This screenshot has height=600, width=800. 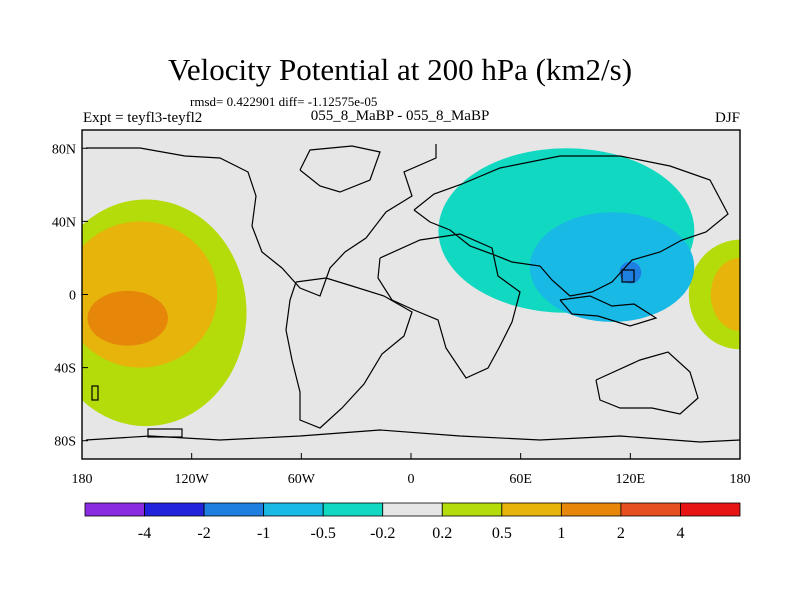 What do you see at coordinates (561, 533) in the screenshot?
I see `colorbar-label-7: 1` at bounding box center [561, 533].